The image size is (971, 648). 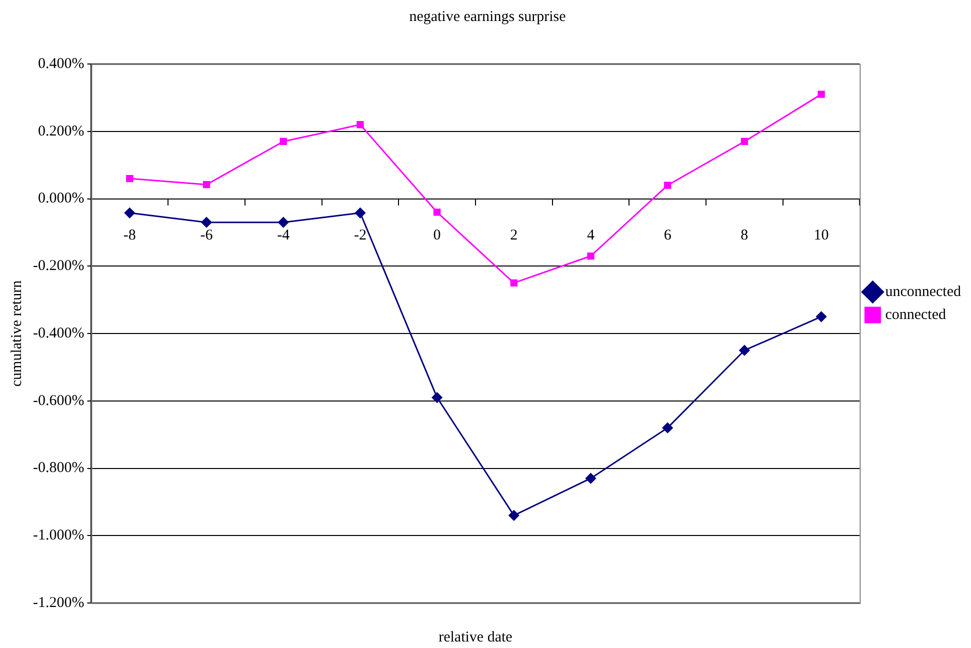 I want to click on x-tick-label: -2, so click(x=360, y=236).